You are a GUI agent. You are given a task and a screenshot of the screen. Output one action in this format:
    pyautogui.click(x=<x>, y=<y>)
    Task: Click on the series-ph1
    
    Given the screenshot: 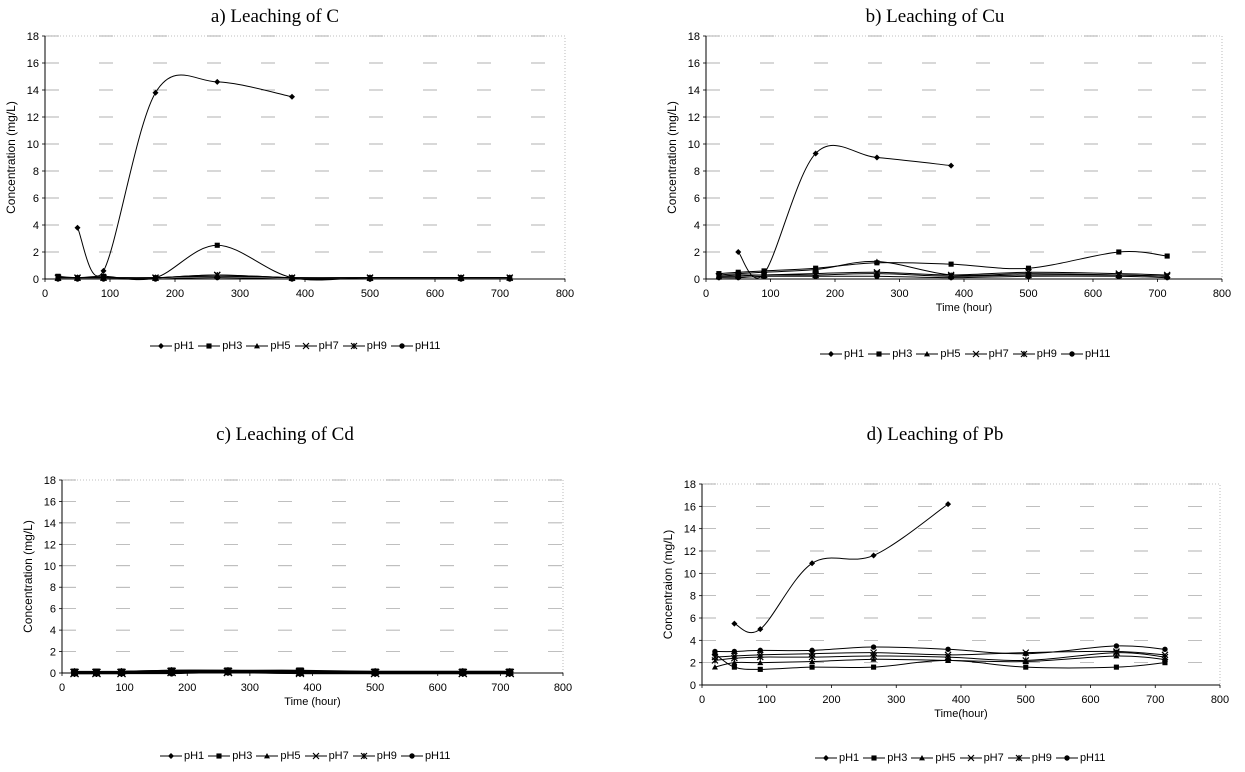 What is the action you would take?
    pyautogui.click(x=845, y=211)
    